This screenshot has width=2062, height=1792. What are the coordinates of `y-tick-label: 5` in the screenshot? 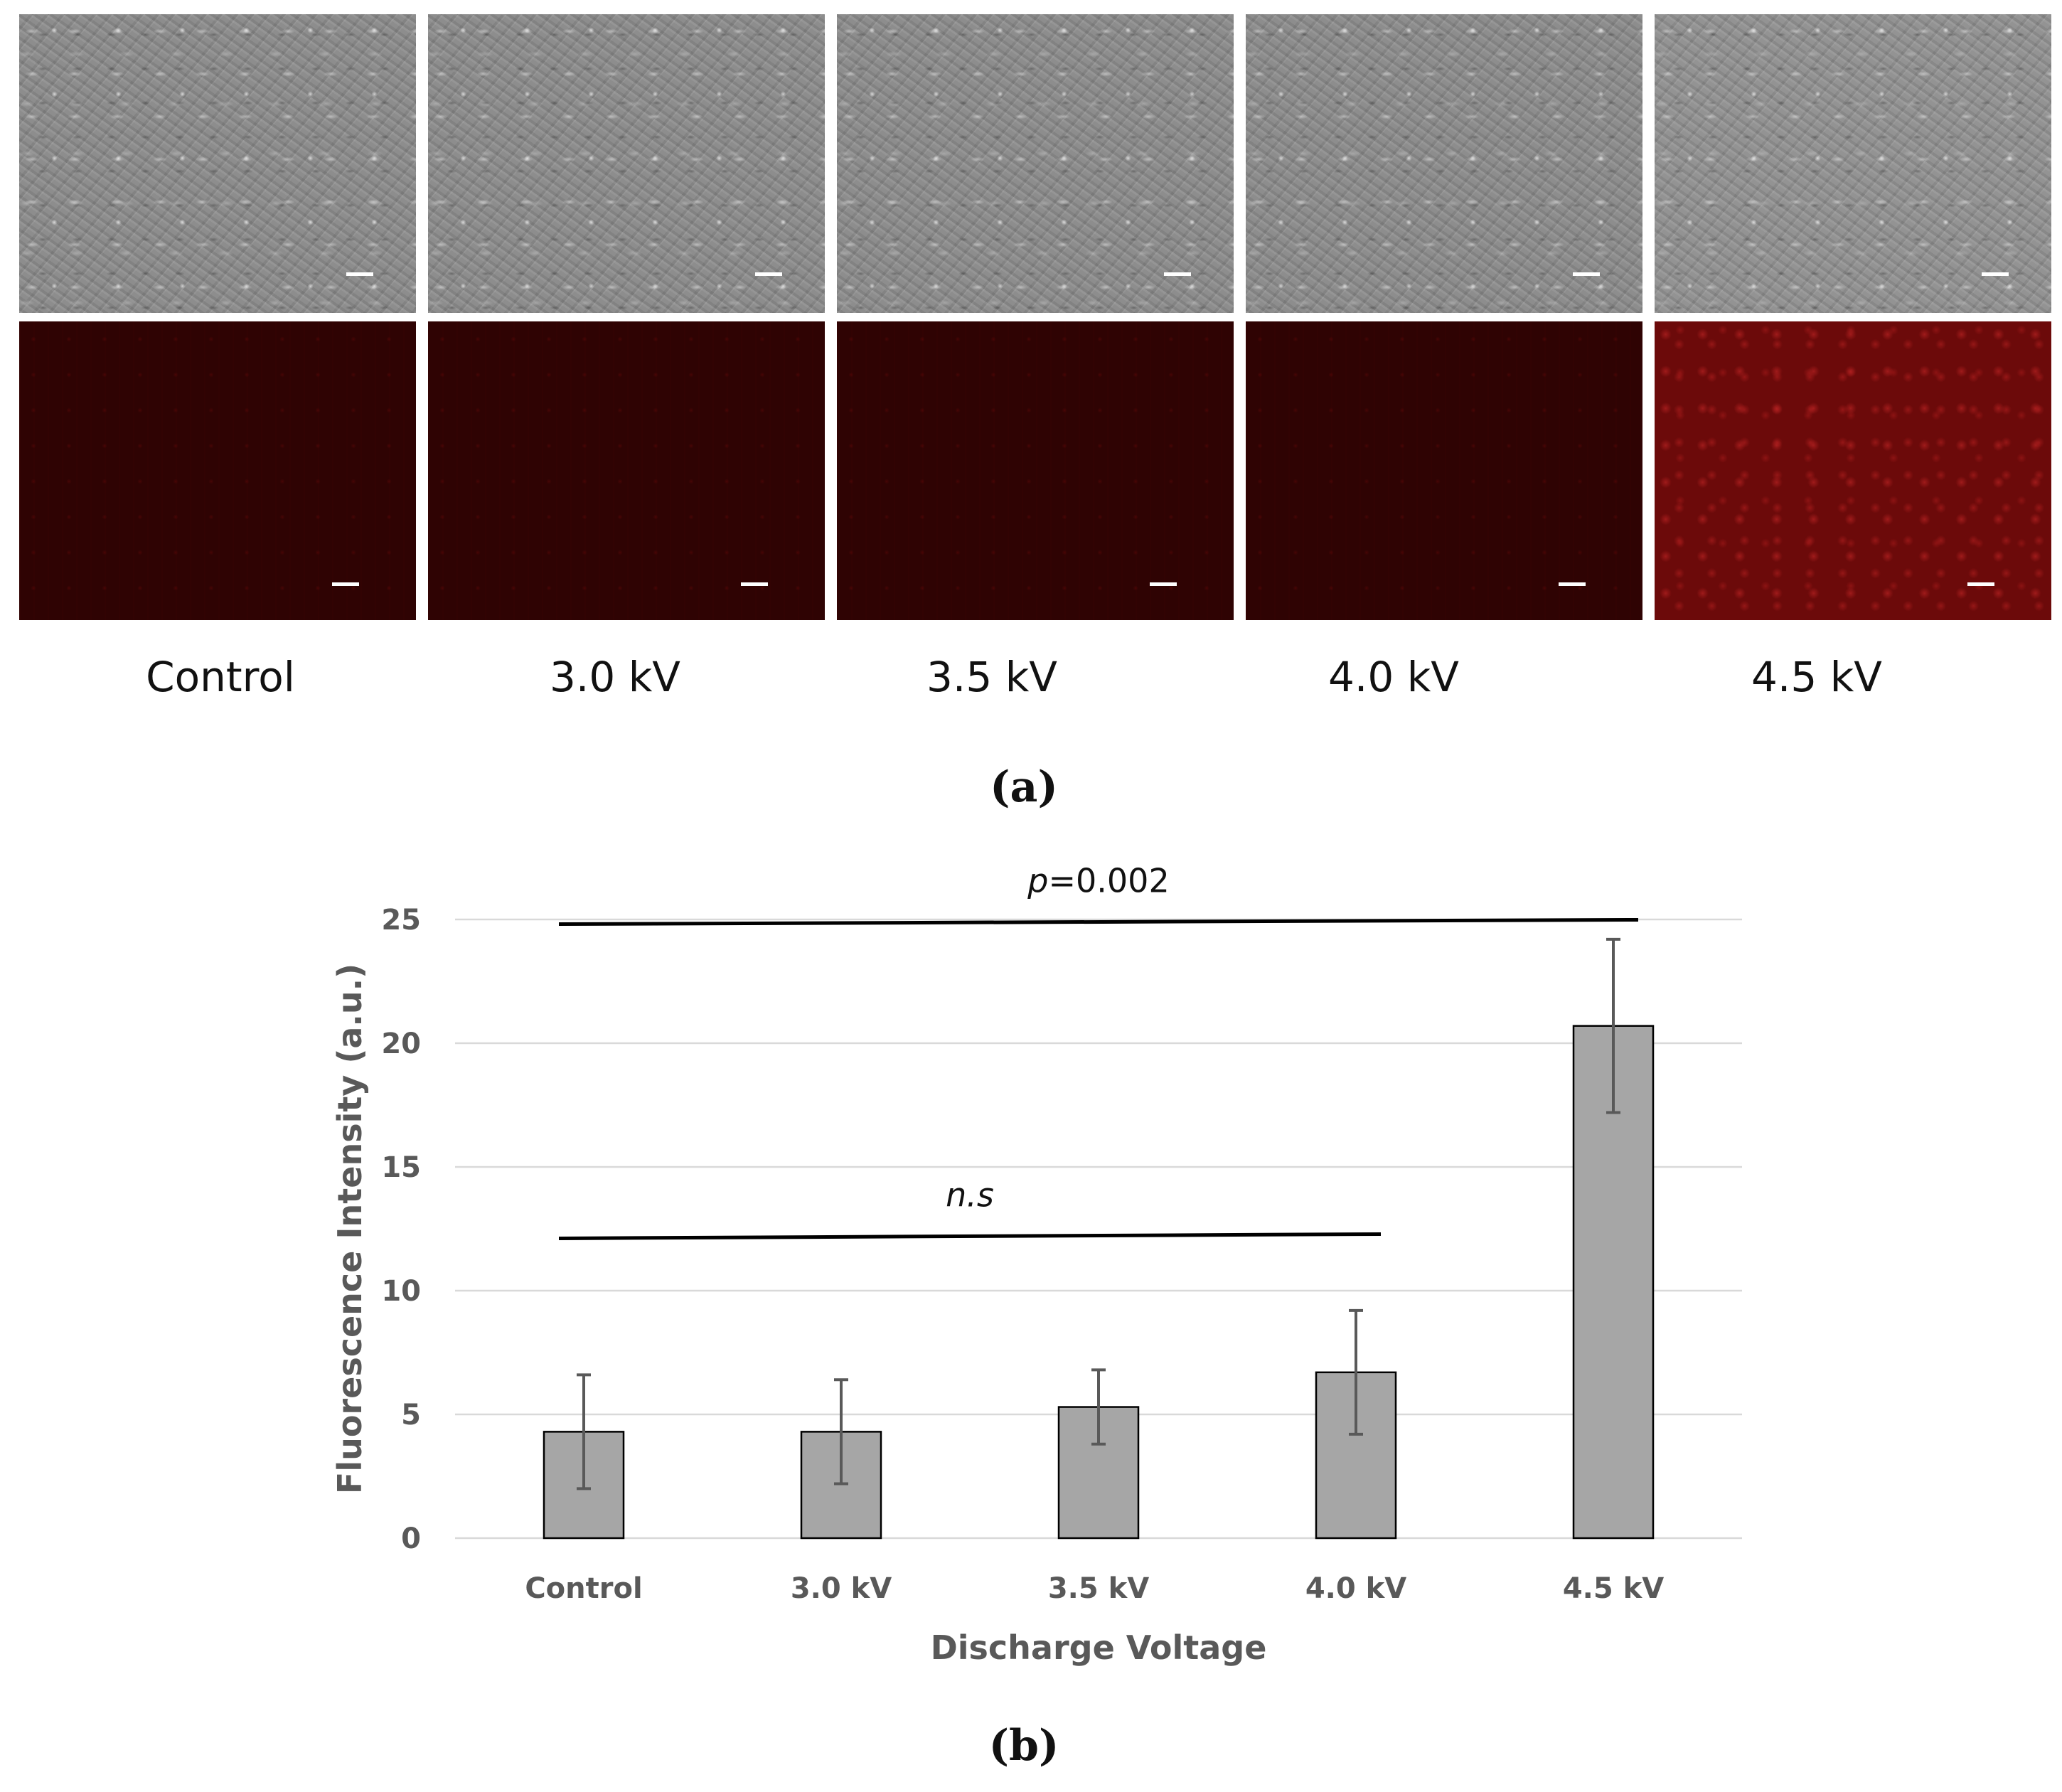 It's located at (411, 1415).